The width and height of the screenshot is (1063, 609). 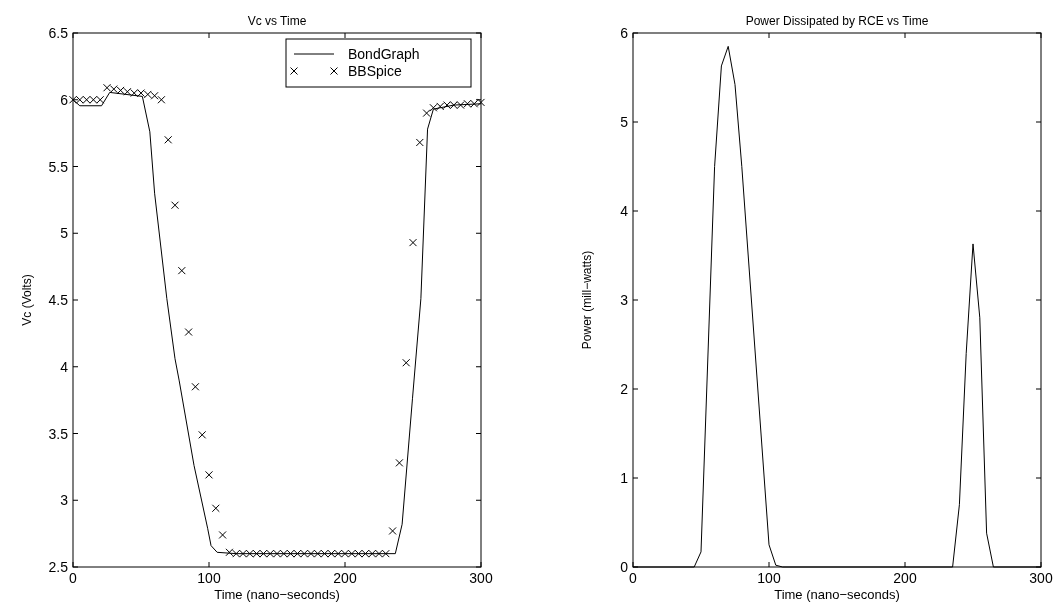 What do you see at coordinates (384, 54) in the screenshot?
I see `legend-label: BondGraph` at bounding box center [384, 54].